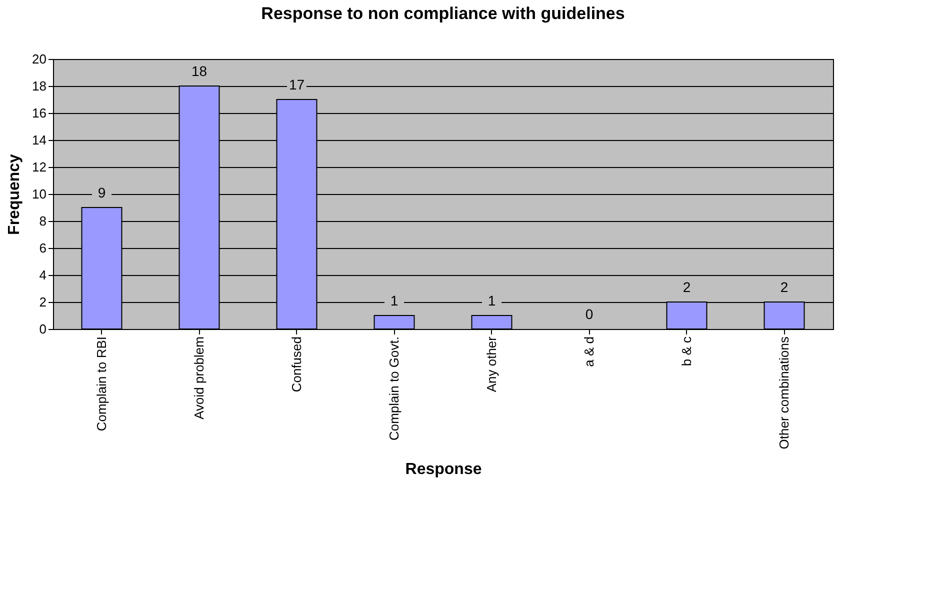  I want to click on y-tick-label: 2, so click(42, 302).